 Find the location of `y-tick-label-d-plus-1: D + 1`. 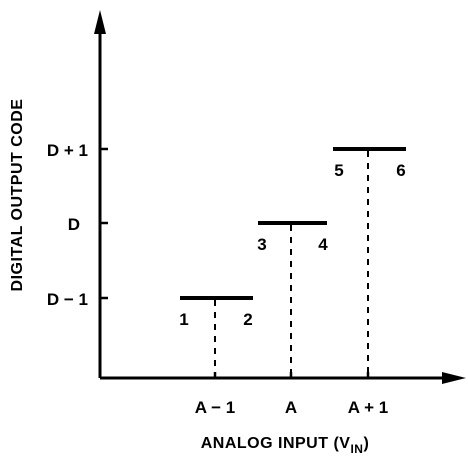

y-tick-label-d-plus-1: D + 1 is located at coordinates (67, 150).